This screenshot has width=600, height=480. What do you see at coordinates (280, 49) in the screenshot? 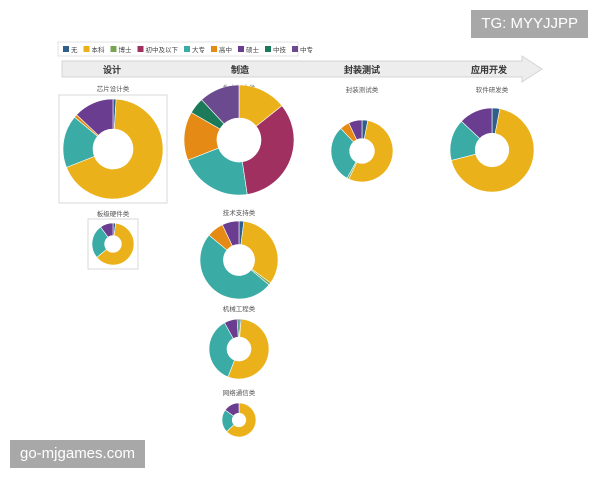
I see `legend-label: 中技` at bounding box center [280, 49].